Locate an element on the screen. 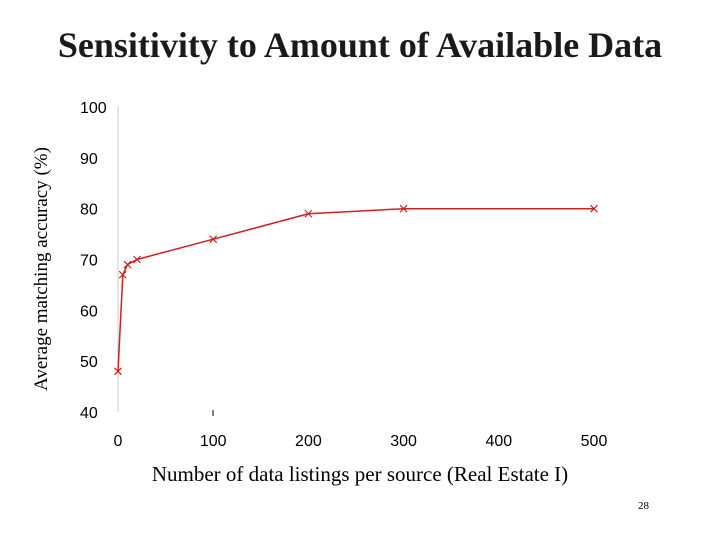 This screenshot has width=720, height=540. x-tick-label: 500 is located at coordinates (594, 441).